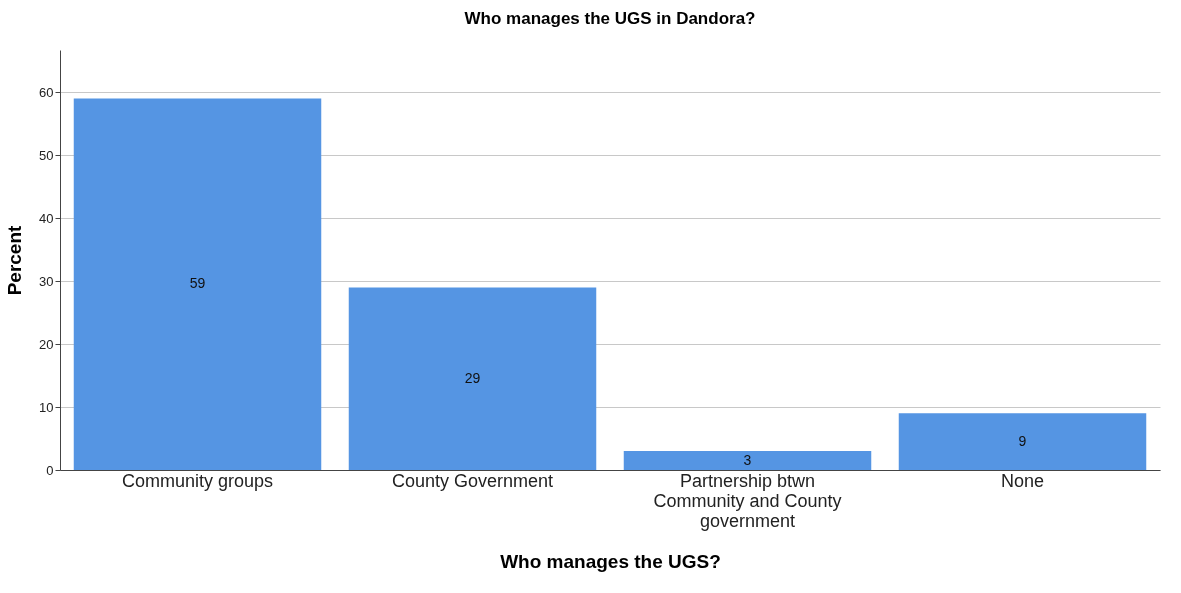 The height and width of the screenshot is (593, 1181). Describe the element at coordinates (610, 18) in the screenshot. I see `chart-title: Who manages the UGS in Dandora?` at that location.